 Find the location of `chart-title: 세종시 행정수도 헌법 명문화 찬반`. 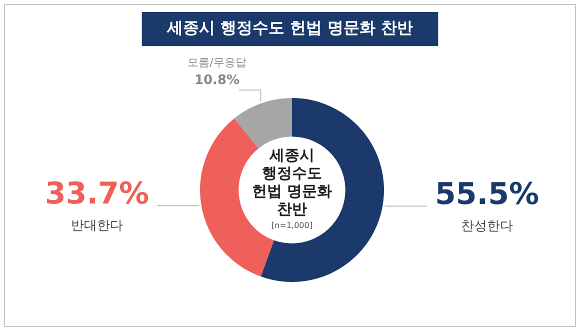

chart-title: 세종시 행정수도 헌법 명문화 찬반 is located at coordinates (290, 28).